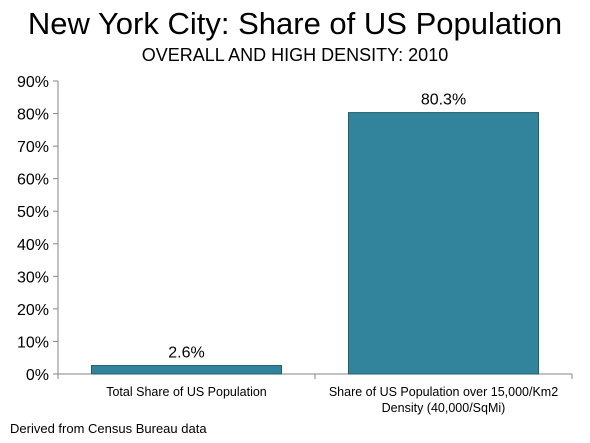 Image resolution: width=590 pixels, height=443 pixels. I want to click on x-category-label: Total Share of US Population, so click(186, 392).